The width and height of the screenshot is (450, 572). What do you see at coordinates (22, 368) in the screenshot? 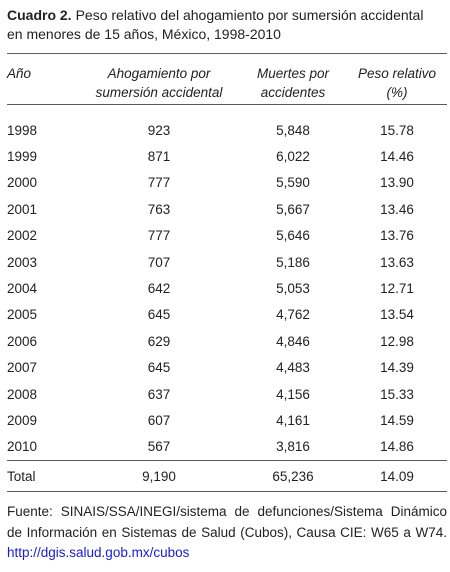
I see `cell-year: 2007` at bounding box center [22, 368].